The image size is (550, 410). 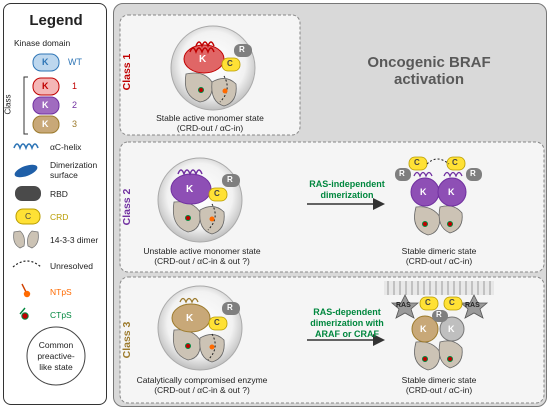 What do you see at coordinates (402, 173) in the screenshot?
I see `class2-dimer-rbd-letter-left: R` at bounding box center [402, 173].